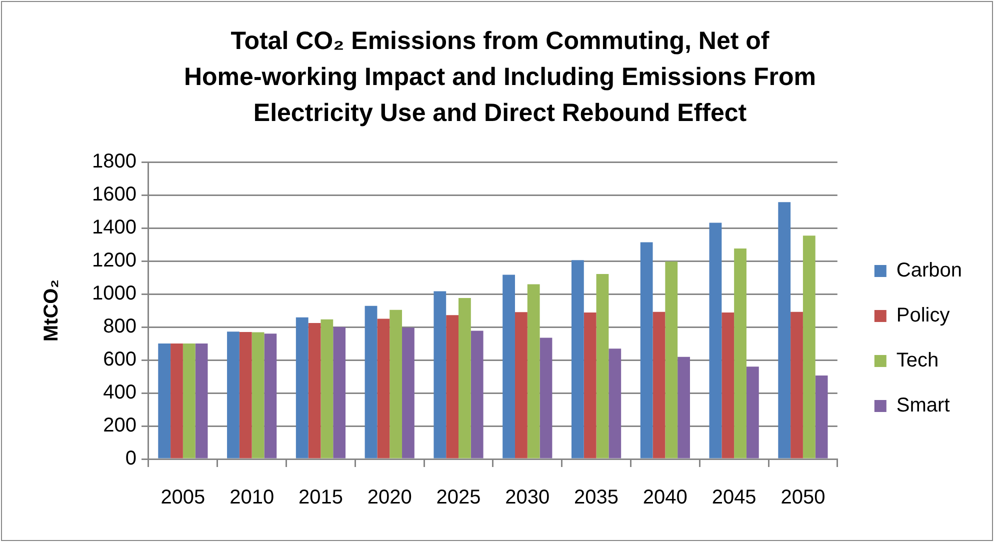  I want to click on y-tick-label: 1200, so click(114, 261).